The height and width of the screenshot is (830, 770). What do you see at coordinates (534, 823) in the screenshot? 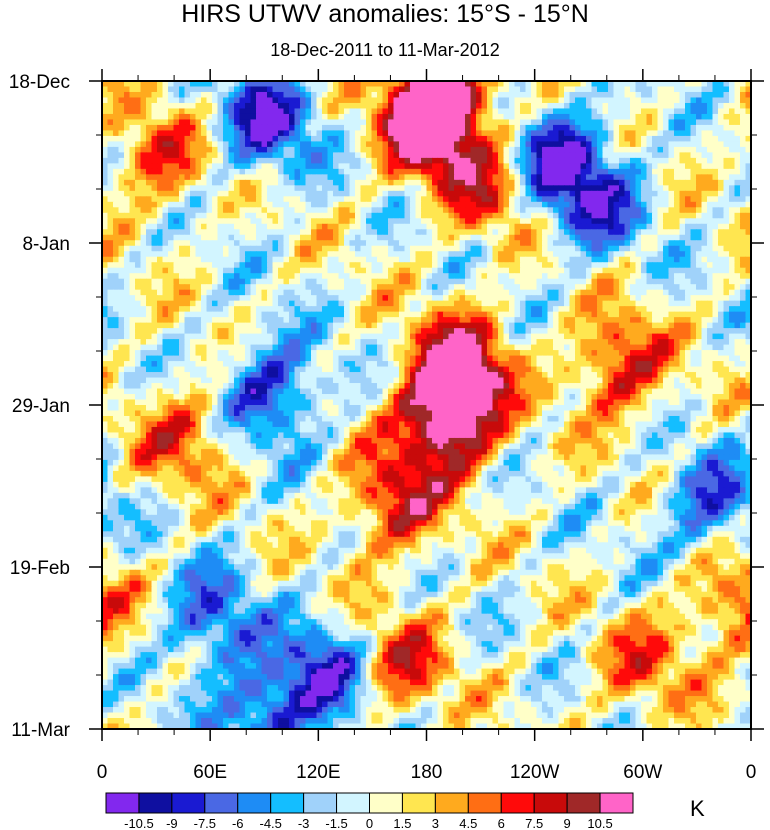
I see `colorbar-label: 7.5` at bounding box center [534, 823].